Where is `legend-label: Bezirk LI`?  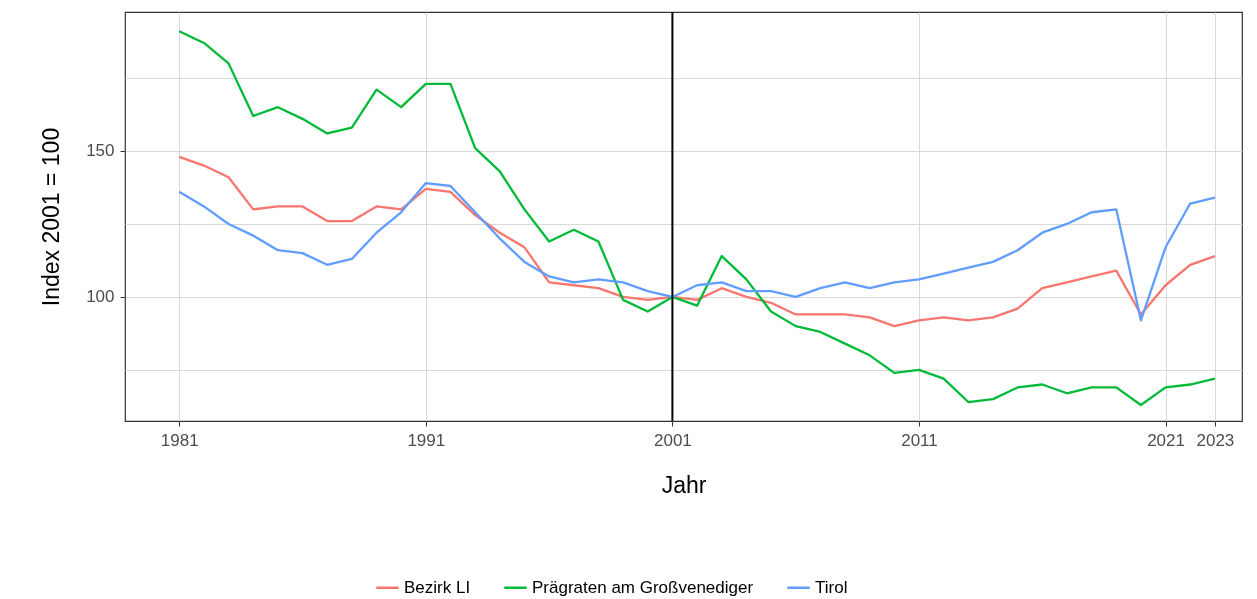
legend-label: Bezirk LI is located at coordinates (437, 587).